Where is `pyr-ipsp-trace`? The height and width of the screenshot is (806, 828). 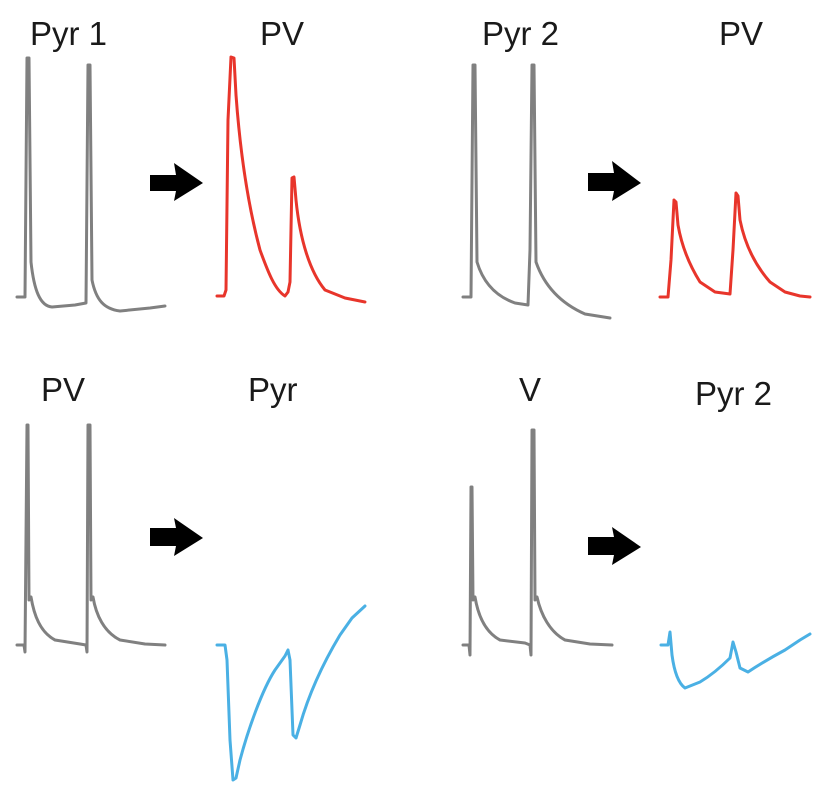
pyr-ipsp-trace is located at coordinates (291, 693).